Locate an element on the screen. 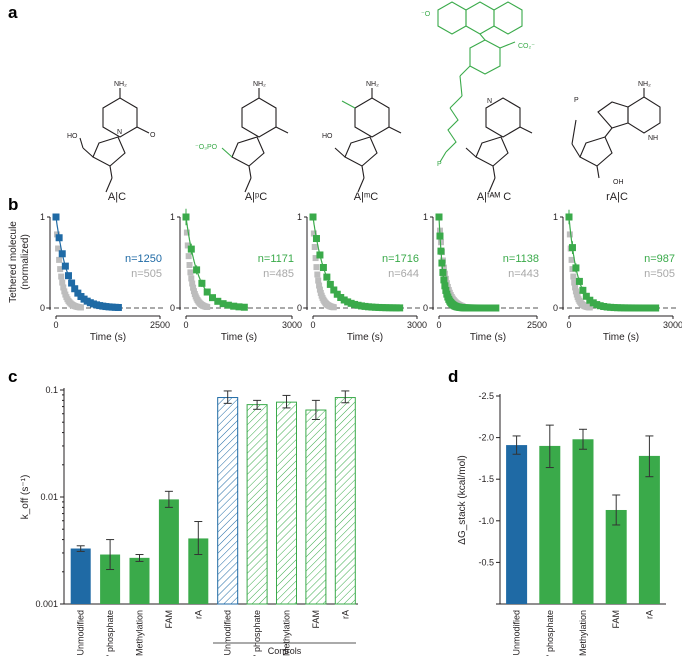 Image resolution: width=682 pixels, height=656 pixels. y-tick-label: -1.5 is located at coordinates (486, 479).